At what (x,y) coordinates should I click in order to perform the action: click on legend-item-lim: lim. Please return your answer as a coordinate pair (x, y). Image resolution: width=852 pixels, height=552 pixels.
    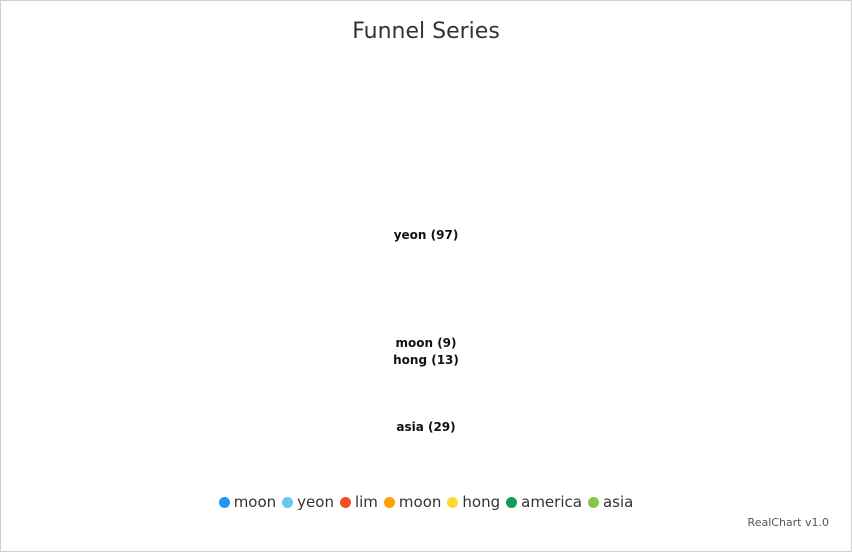
    Looking at the image, I should click on (358, 502).